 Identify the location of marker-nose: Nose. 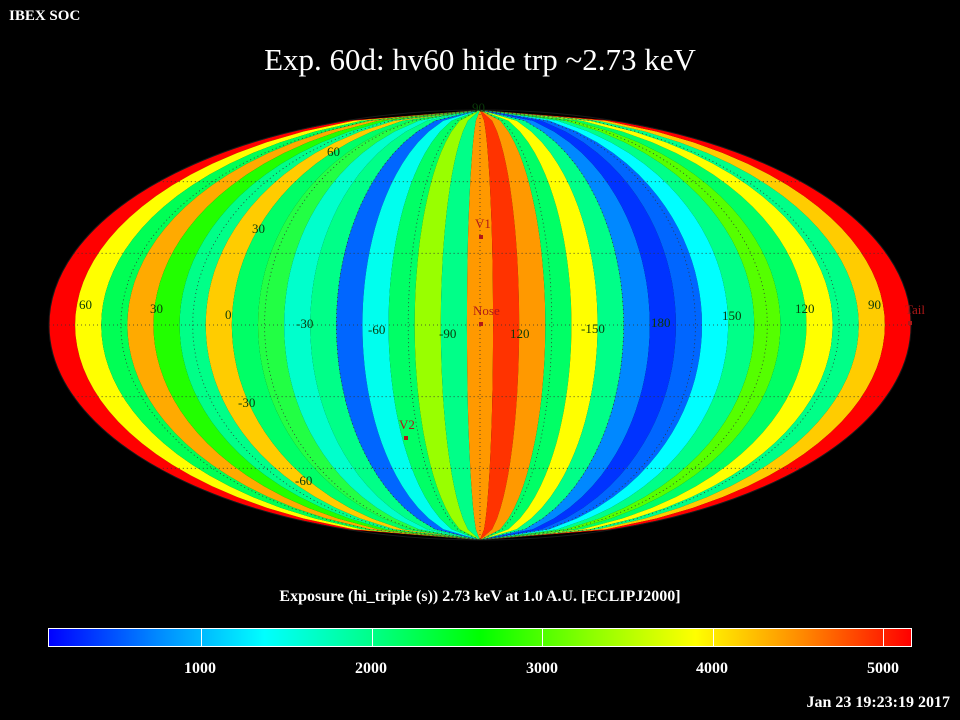
(486, 314).